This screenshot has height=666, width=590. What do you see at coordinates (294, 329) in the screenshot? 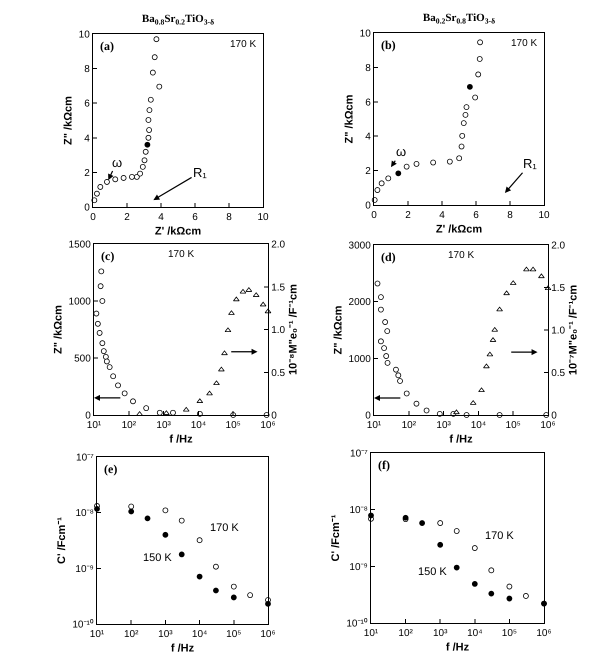
I see `y2-axis-title: 10⁻⁸M"e₀⁻¹ /F⁻¹cm` at bounding box center [294, 329].